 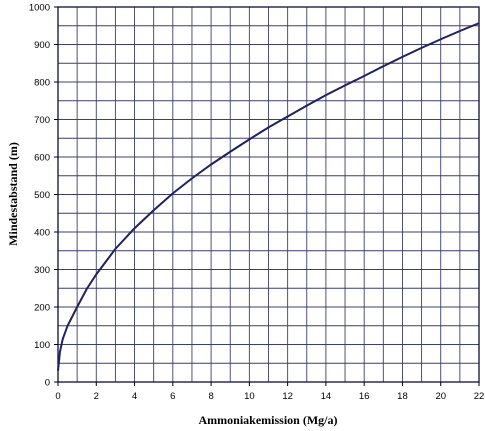 What do you see at coordinates (42, 45) in the screenshot?
I see `y-tick-label: 900` at bounding box center [42, 45].